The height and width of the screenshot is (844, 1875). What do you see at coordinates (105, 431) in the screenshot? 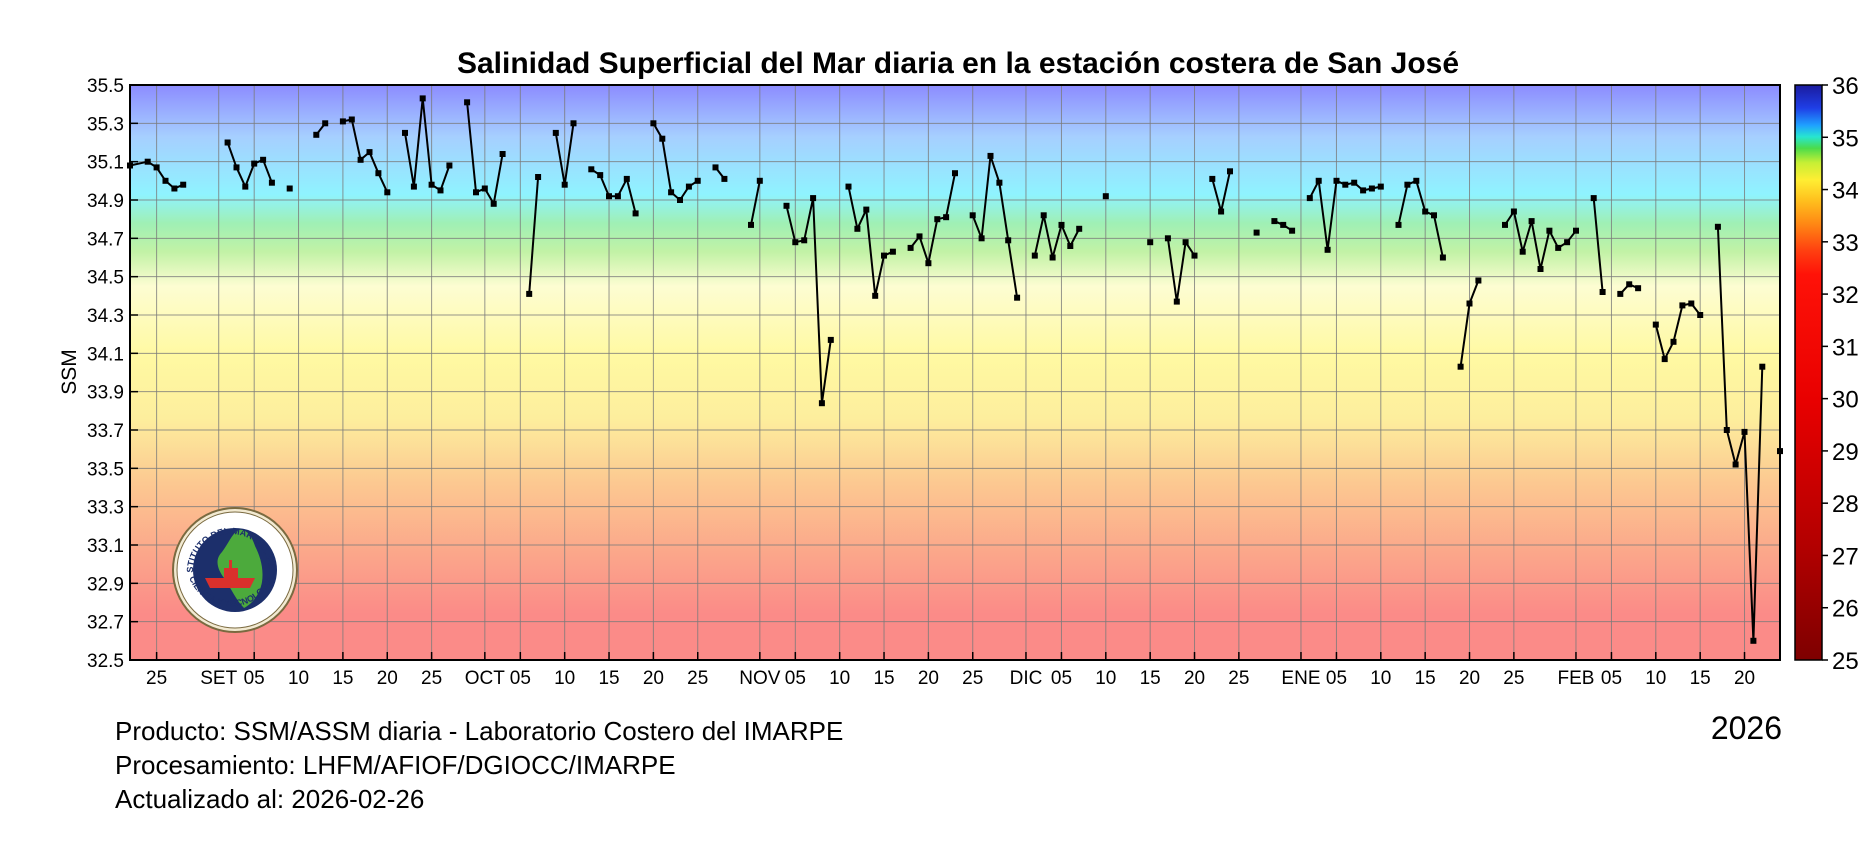
I see `y-tick-label: 33.7` at bounding box center [105, 431].